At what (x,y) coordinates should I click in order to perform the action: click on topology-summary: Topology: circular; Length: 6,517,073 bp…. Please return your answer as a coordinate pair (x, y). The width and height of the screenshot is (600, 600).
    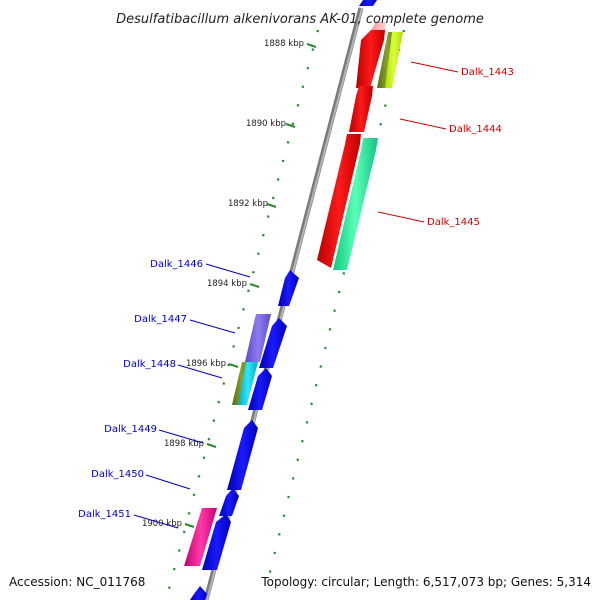
    Looking at the image, I should click on (425, 582).